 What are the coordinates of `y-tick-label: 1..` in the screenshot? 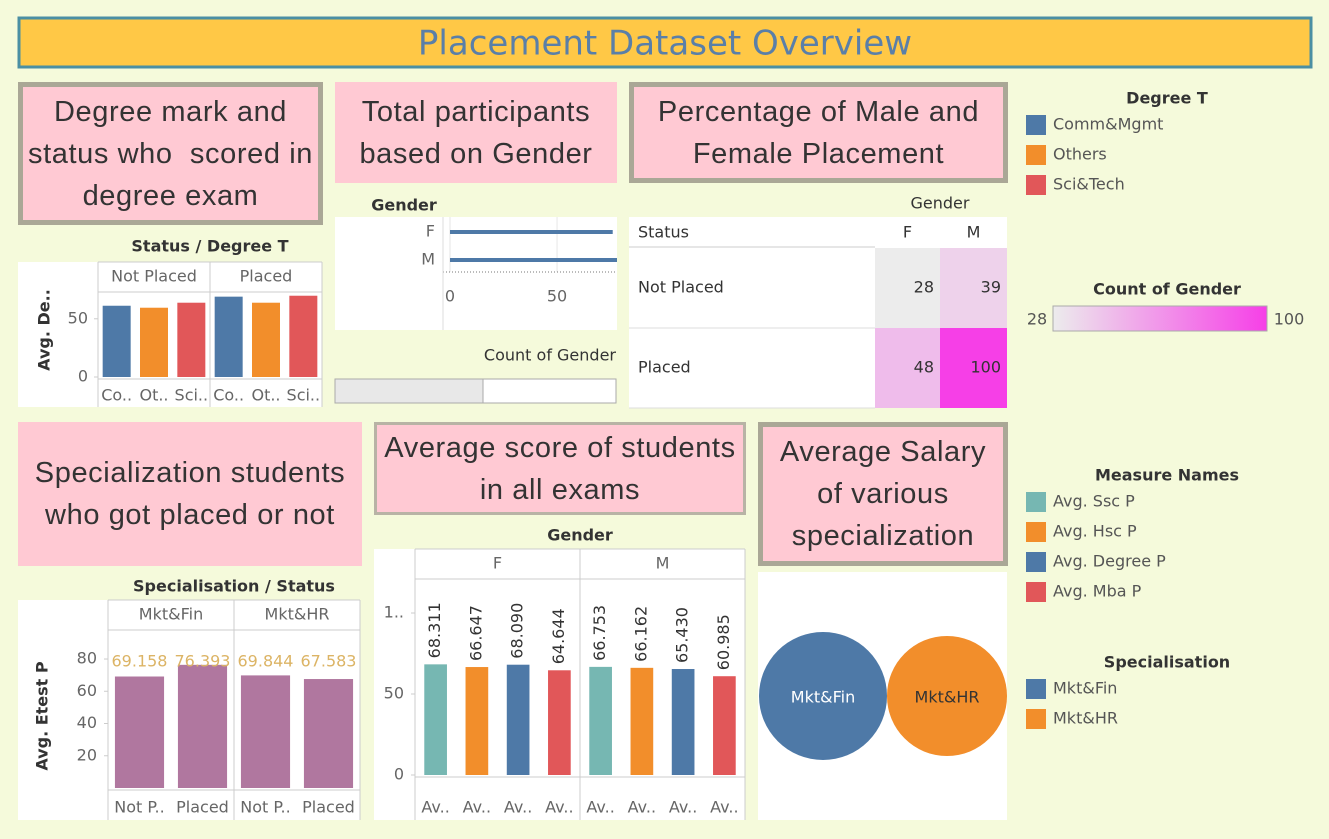 It's located at (394, 612).